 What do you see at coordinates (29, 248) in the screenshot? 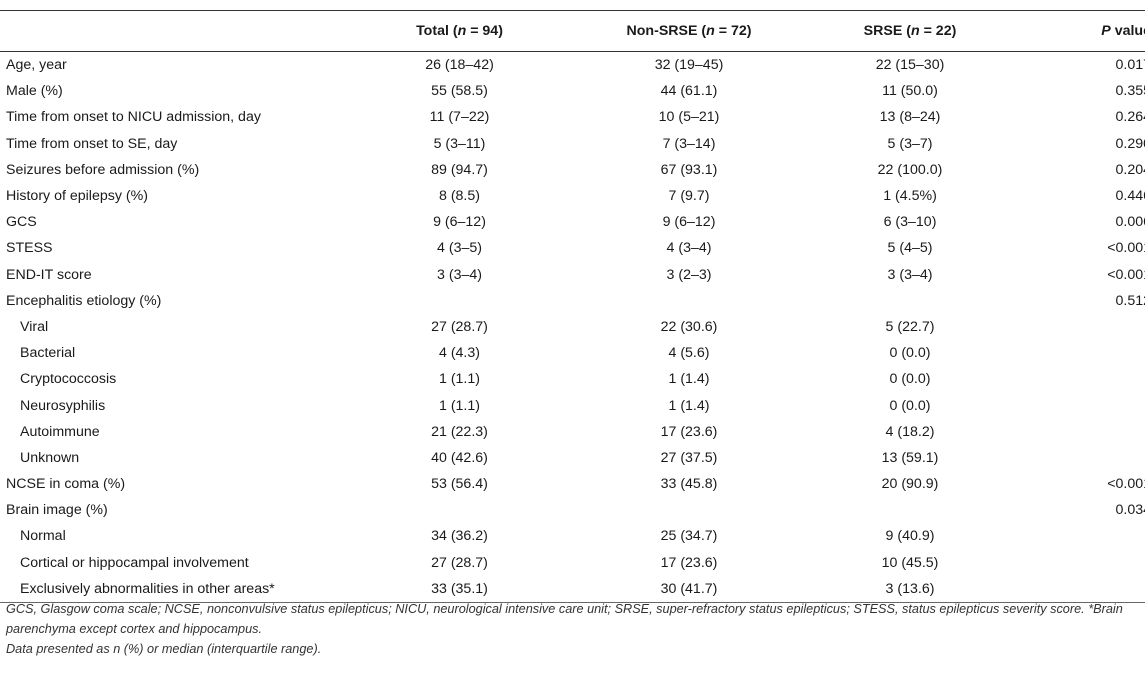
I see `row-label: STESS` at bounding box center [29, 248].